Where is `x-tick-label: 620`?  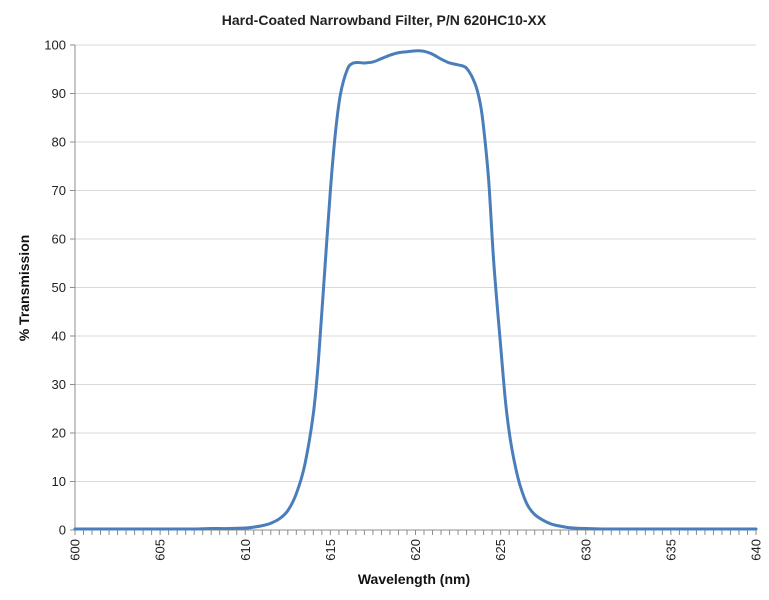
x-tick-label: 620 is located at coordinates (415, 550).